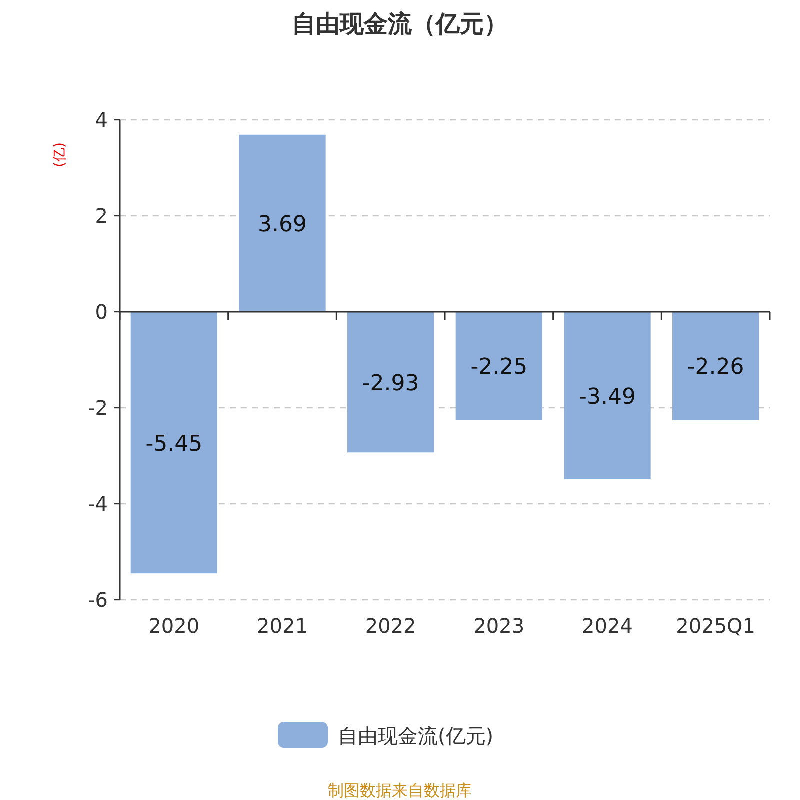  What do you see at coordinates (499, 367) in the screenshot?
I see `data-label: -2.25` at bounding box center [499, 367].